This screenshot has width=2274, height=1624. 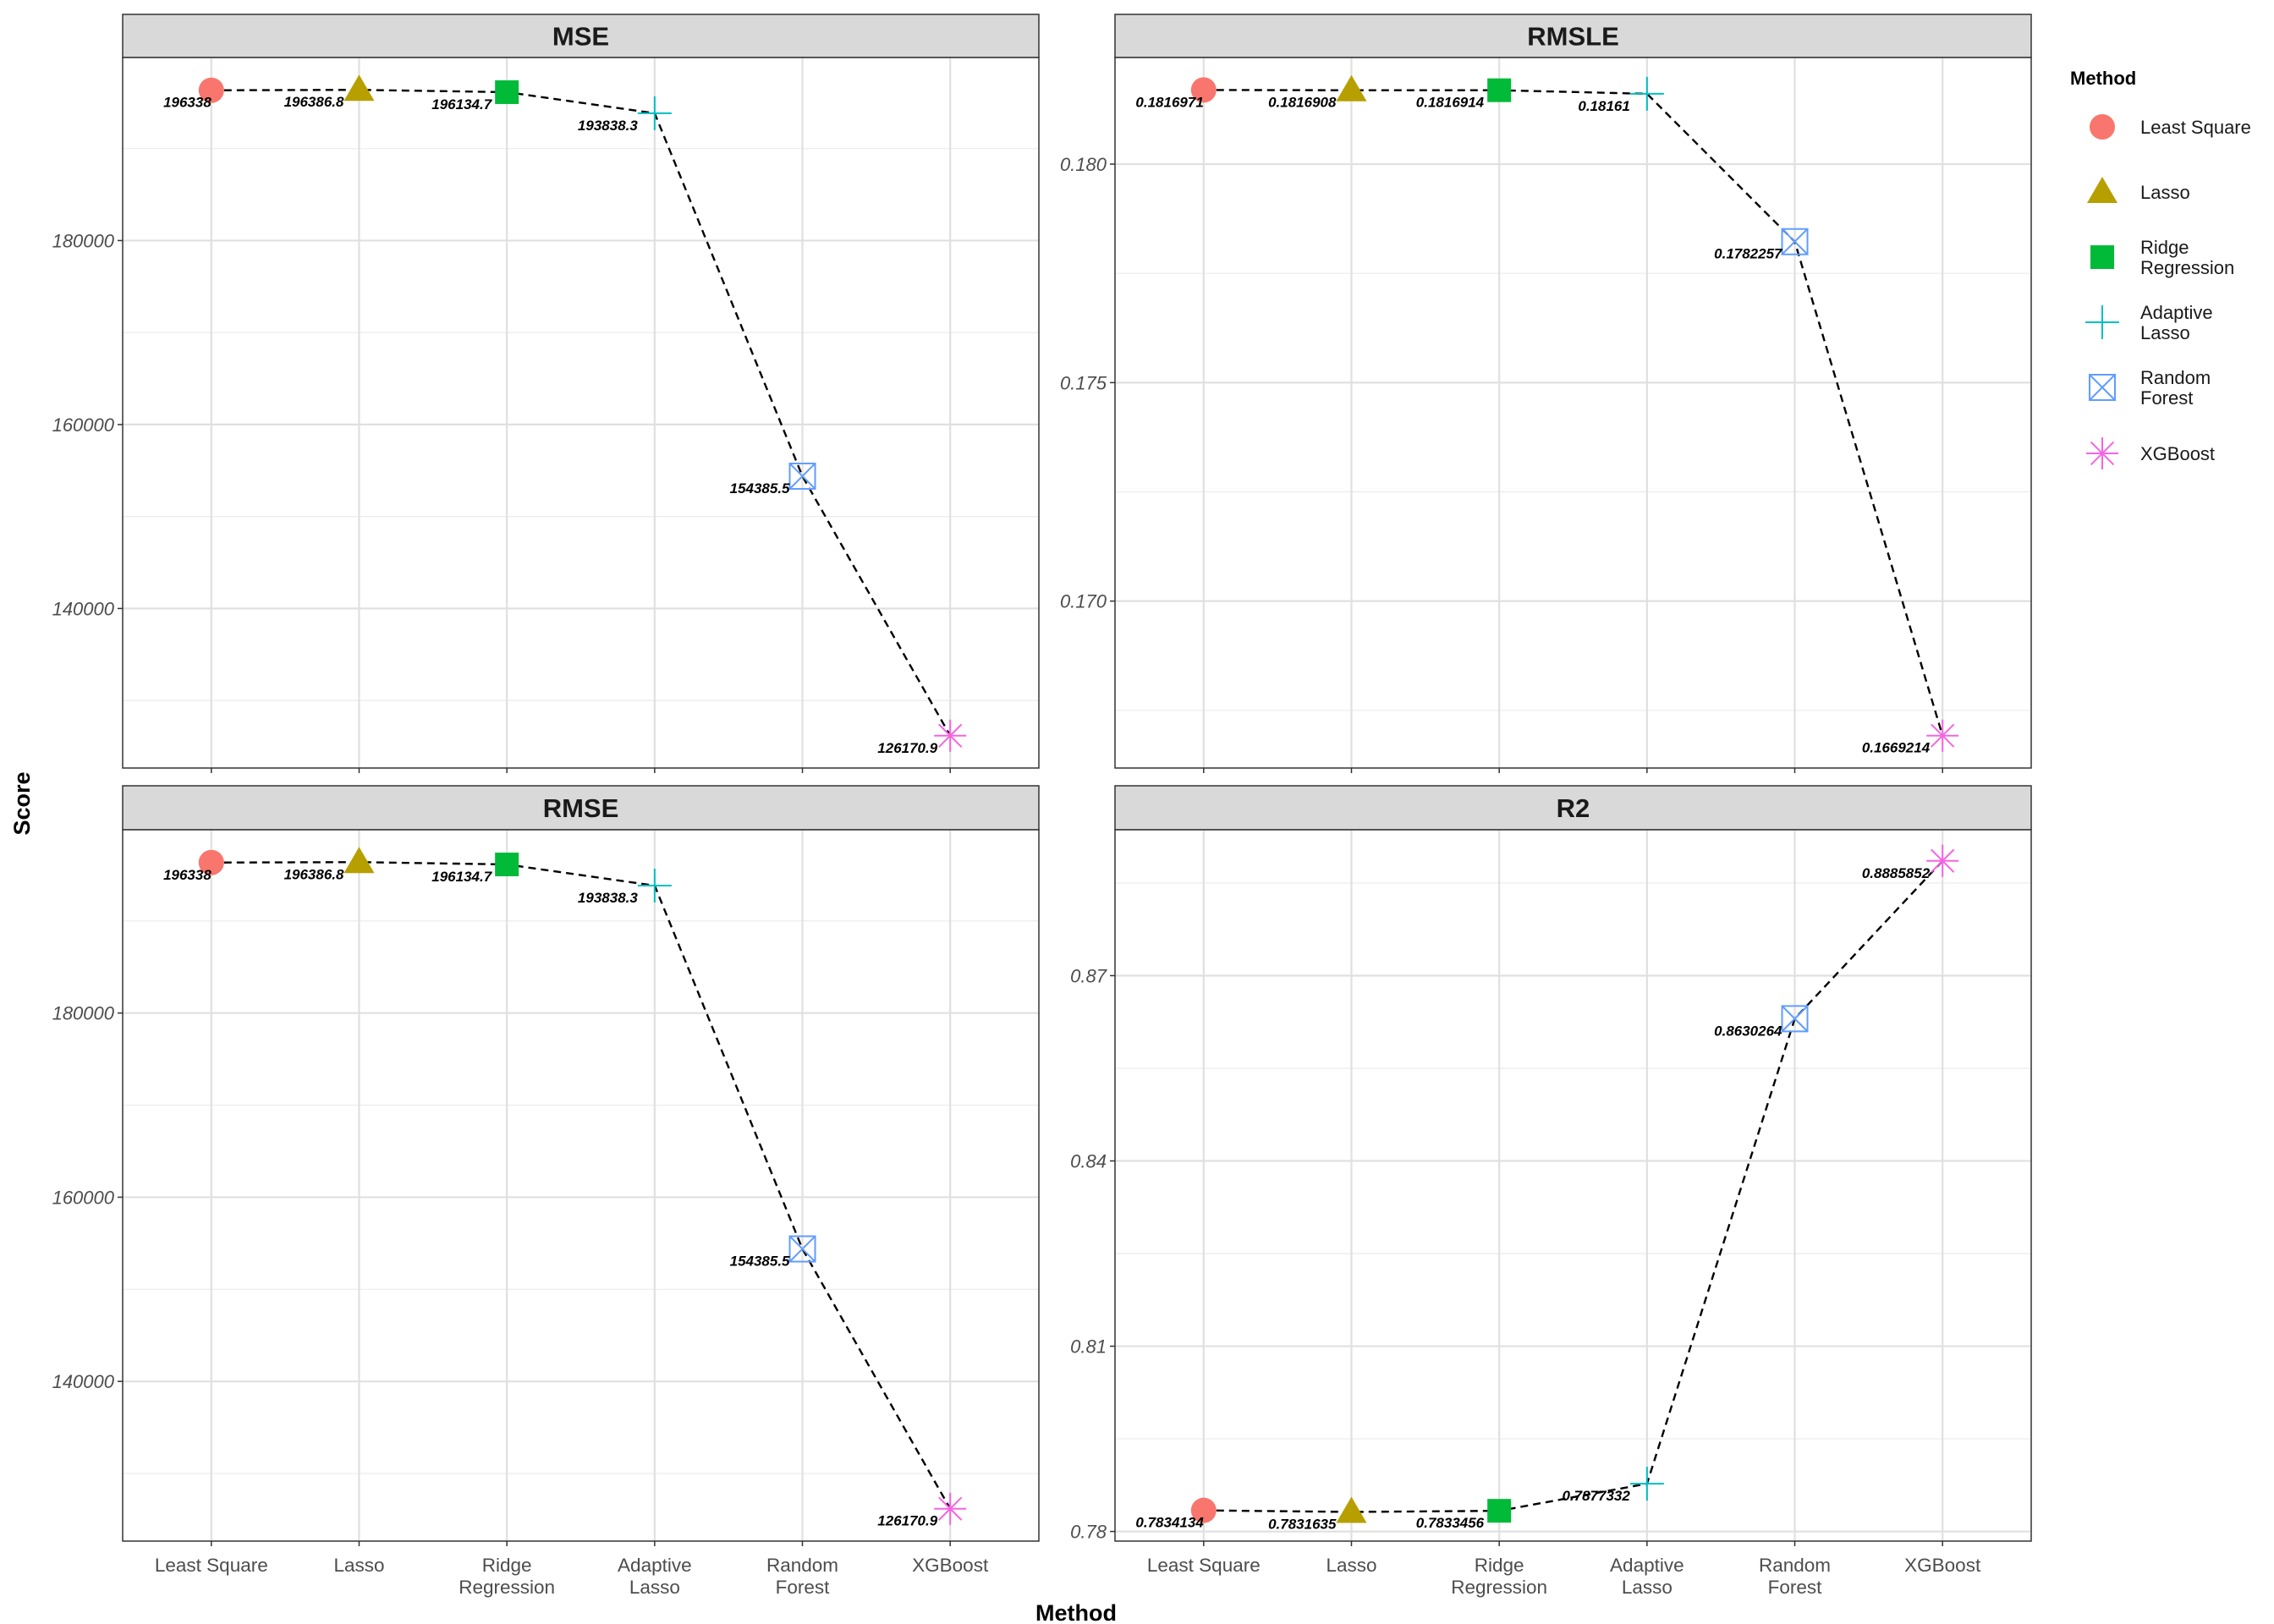 What do you see at coordinates (1169, 102) in the screenshot?
I see `data-label: 0.1816971` at bounding box center [1169, 102].